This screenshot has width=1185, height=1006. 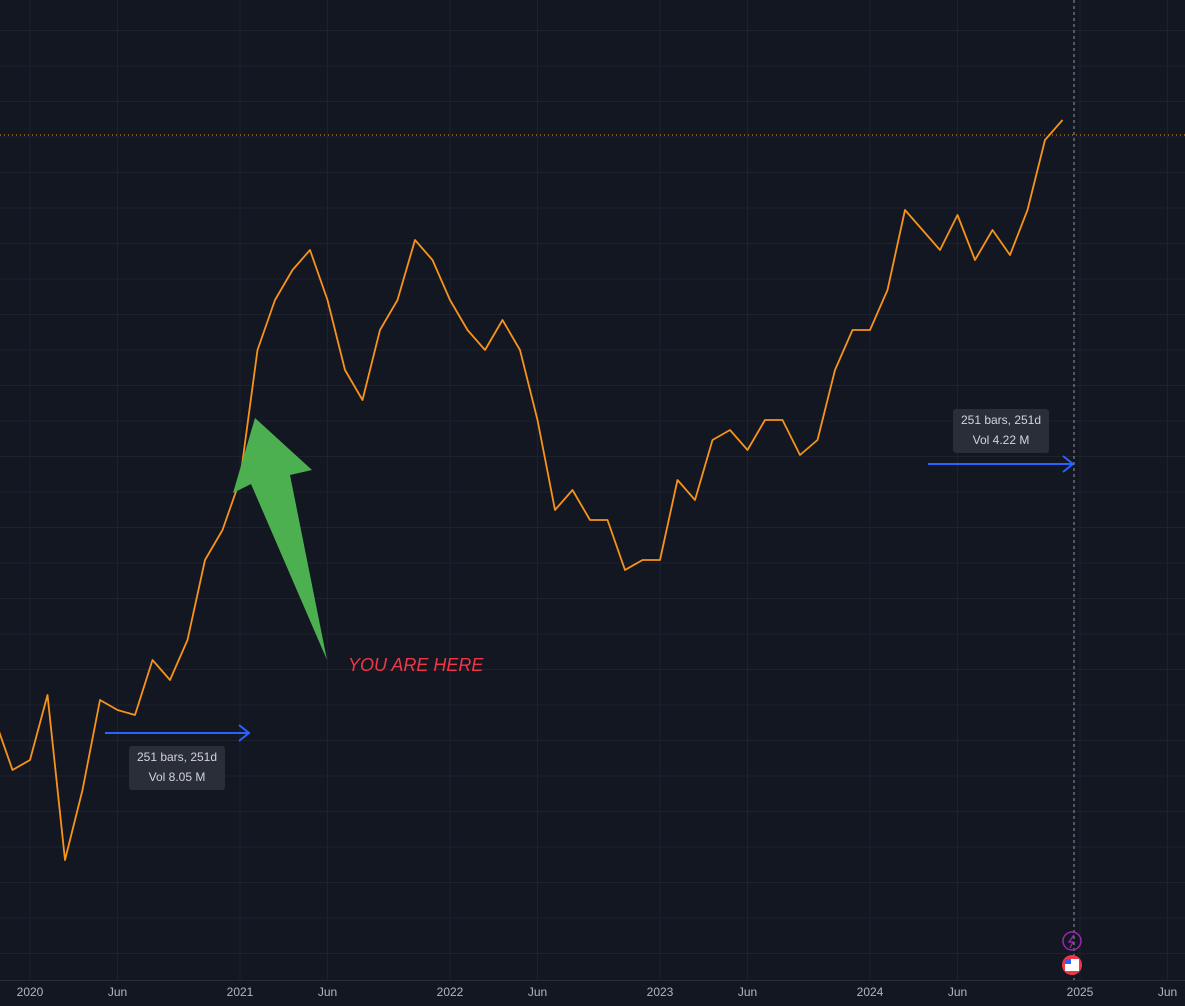 I want to click on x-tick-label: 2023, so click(x=660, y=992).